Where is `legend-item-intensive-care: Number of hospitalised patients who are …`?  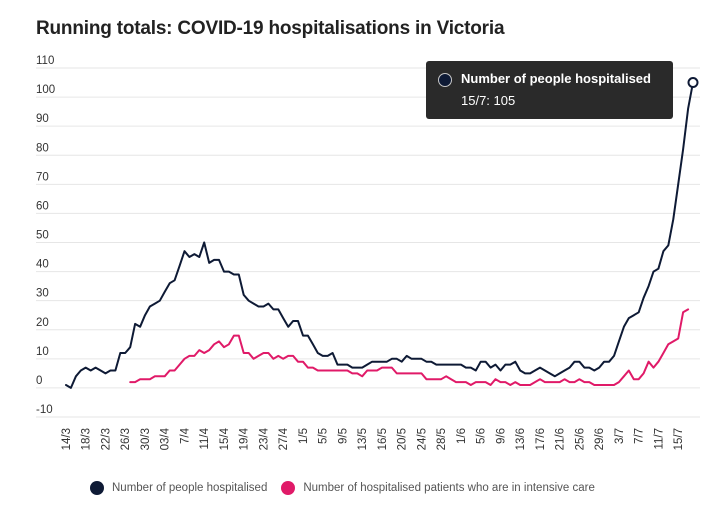
legend-item-intensive-care: Number of hospitalised patients who are … is located at coordinates (438, 488).